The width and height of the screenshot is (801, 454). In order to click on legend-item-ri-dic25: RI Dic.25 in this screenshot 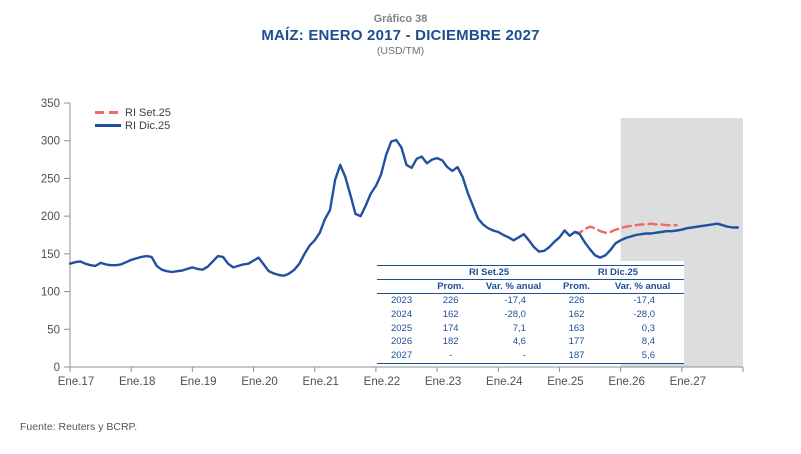, I will do `click(133, 125)`.